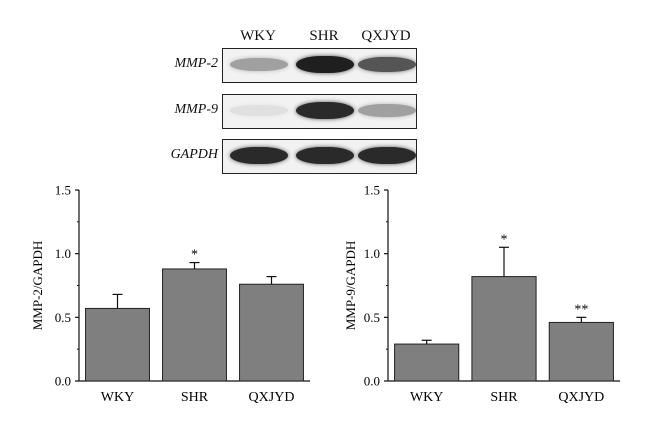 Image resolution: width=660 pixels, height=435 pixels. Describe the element at coordinates (271, 332) in the screenshot. I see `chart-1-bar-qxjyd` at that location.